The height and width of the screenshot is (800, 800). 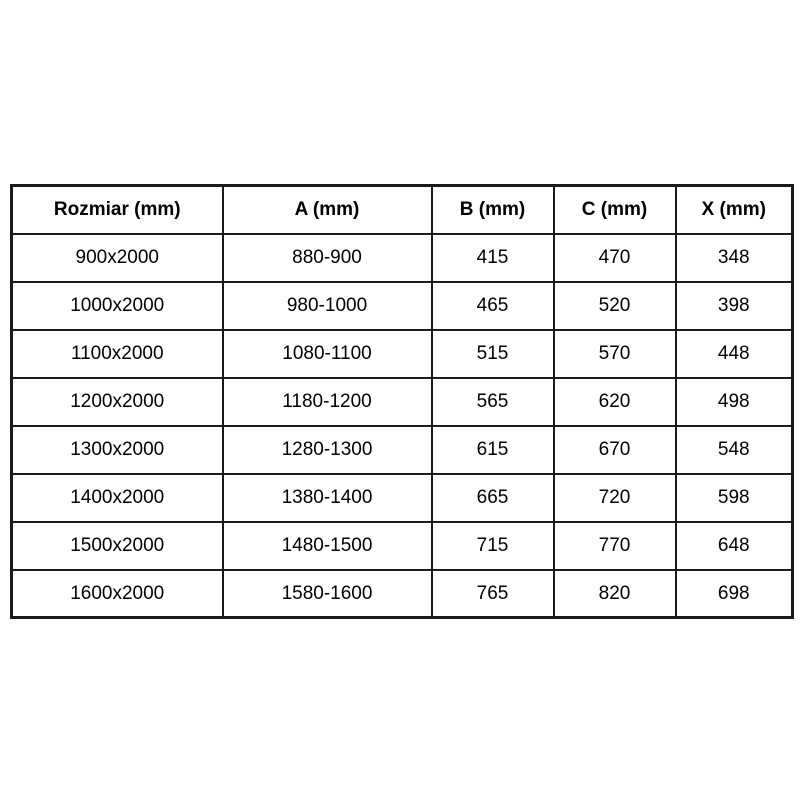 What do you see at coordinates (614, 209) in the screenshot?
I see `column-header: C (mm)` at bounding box center [614, 209].